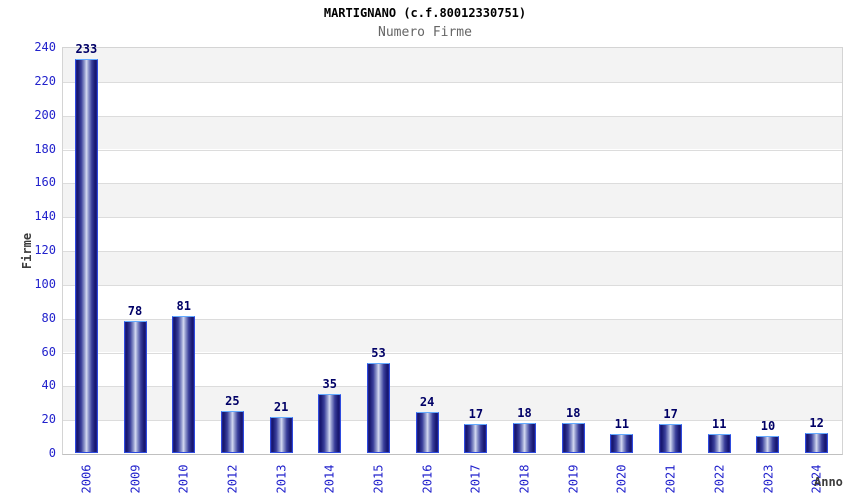 Image resolution: width=850 pixels, height=500 pixels. I want to click on bar-2024, so click(817, 442).